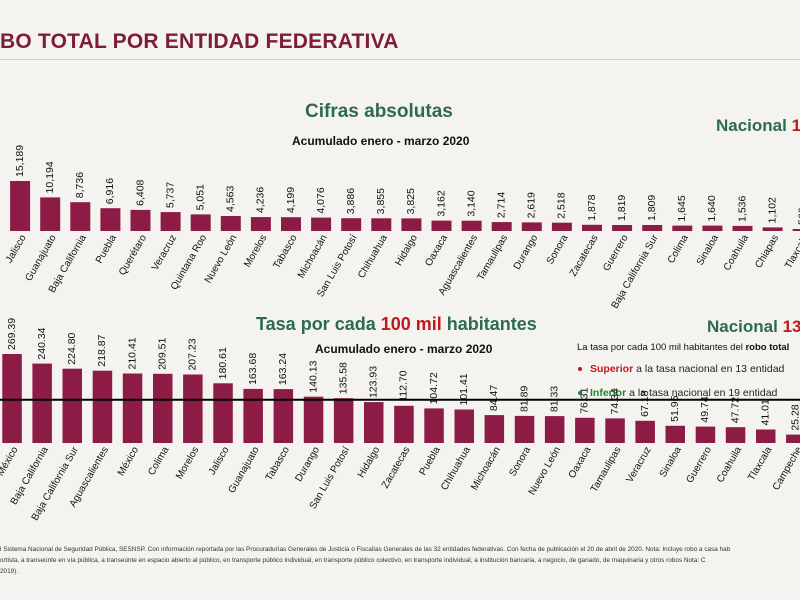 The height and width of the screenshot is (600, 800). Describe the element at coordinates (767, 251) in the screenshot. I see `chart1-category-label: Chiapas` at that location.